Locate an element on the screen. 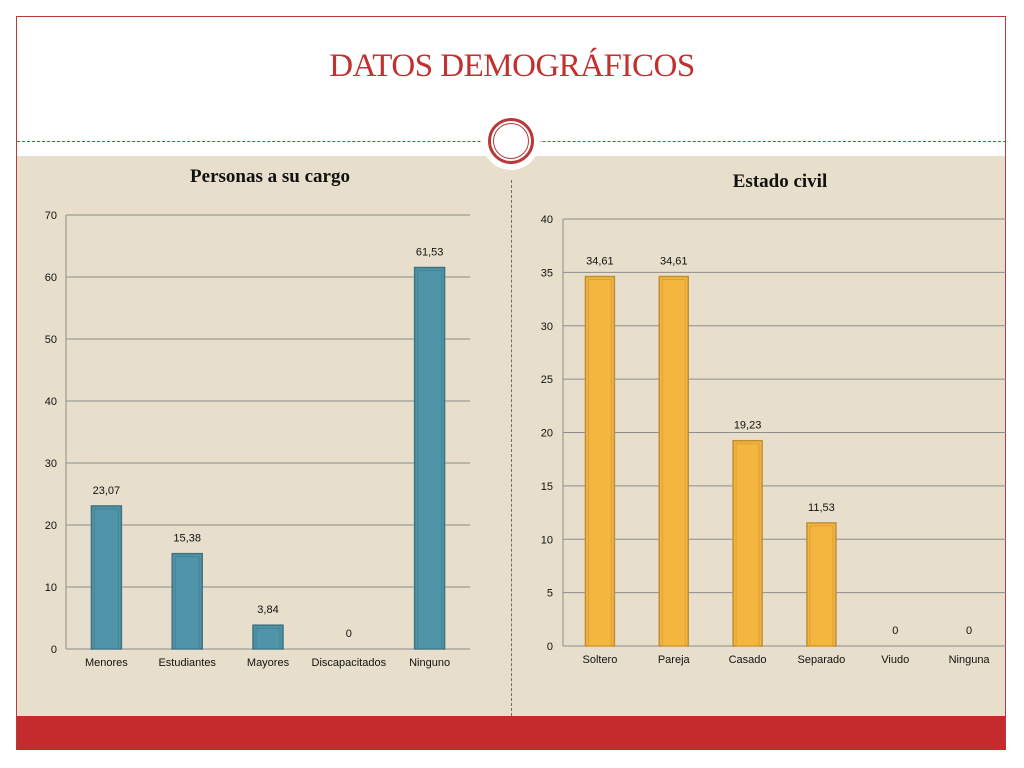 The image size is (1024, 768). x-tick-label: Pareja is located at coordinates (674, 660).